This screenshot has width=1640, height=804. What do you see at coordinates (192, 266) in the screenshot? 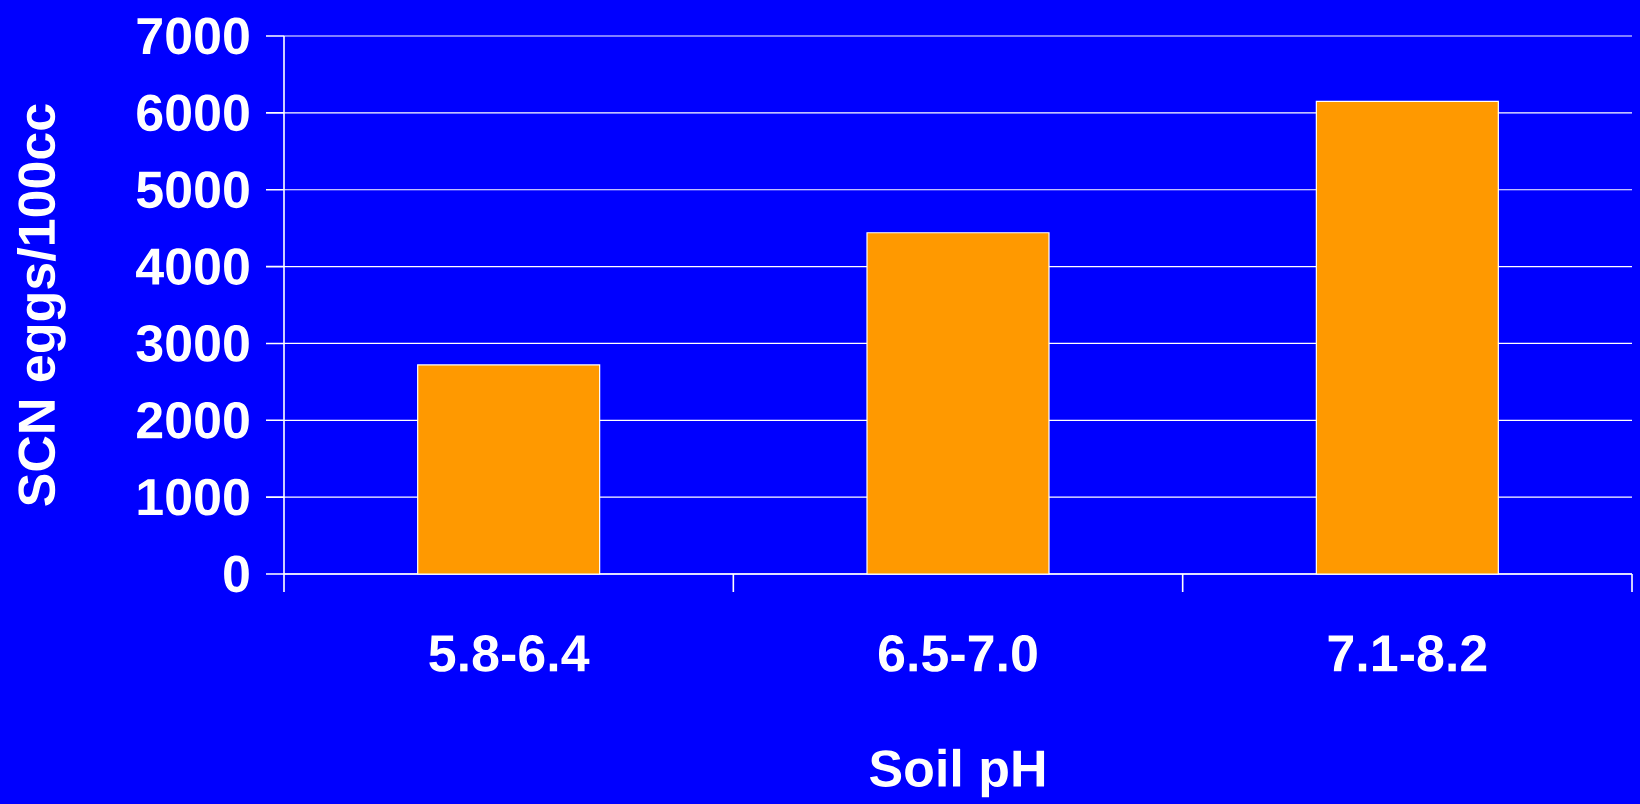
I see `y-tick-label: 4000` at bounding box center [192, 266].